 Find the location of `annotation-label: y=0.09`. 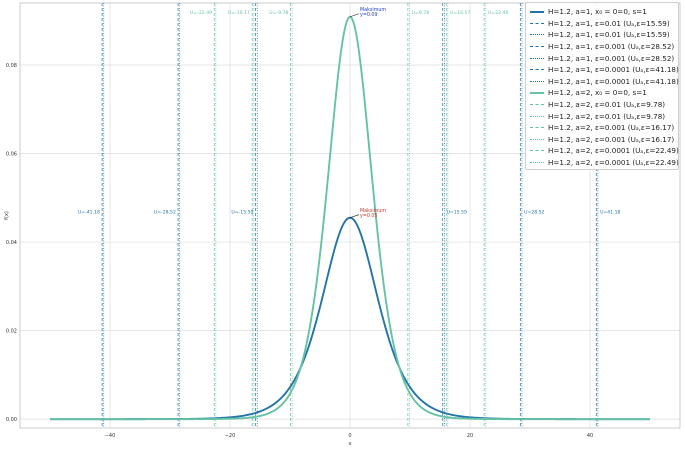

annotation-label: y=0.09 is located at coordinates (369, 15).